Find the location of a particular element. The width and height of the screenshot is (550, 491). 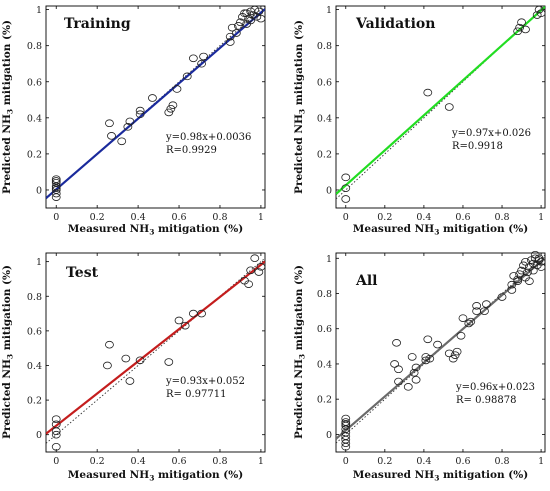

y-tick-label: 0 is located at coordinates (329, 435).